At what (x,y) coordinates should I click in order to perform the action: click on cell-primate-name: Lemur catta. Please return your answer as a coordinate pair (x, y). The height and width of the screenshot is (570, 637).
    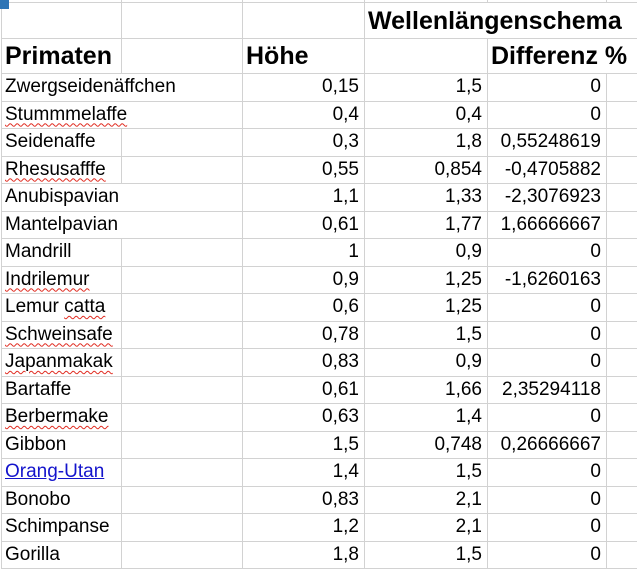
    Looking at the image, I should click on (62, 308).